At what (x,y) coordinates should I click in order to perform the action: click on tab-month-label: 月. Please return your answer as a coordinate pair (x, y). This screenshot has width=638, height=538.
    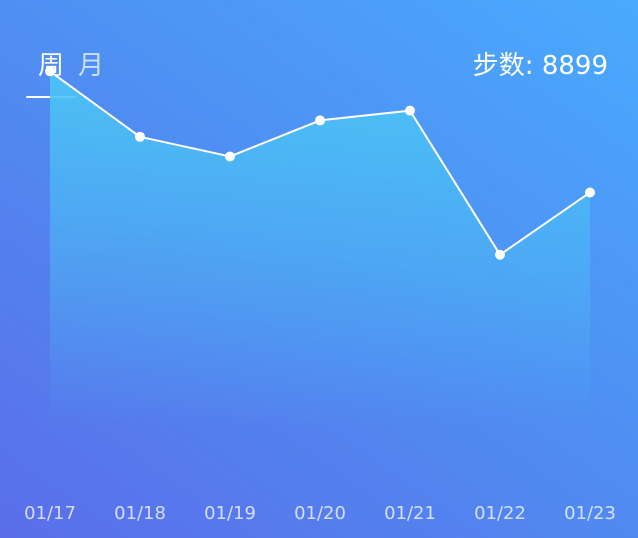
    Looking at the image, I should click on (91, 66).